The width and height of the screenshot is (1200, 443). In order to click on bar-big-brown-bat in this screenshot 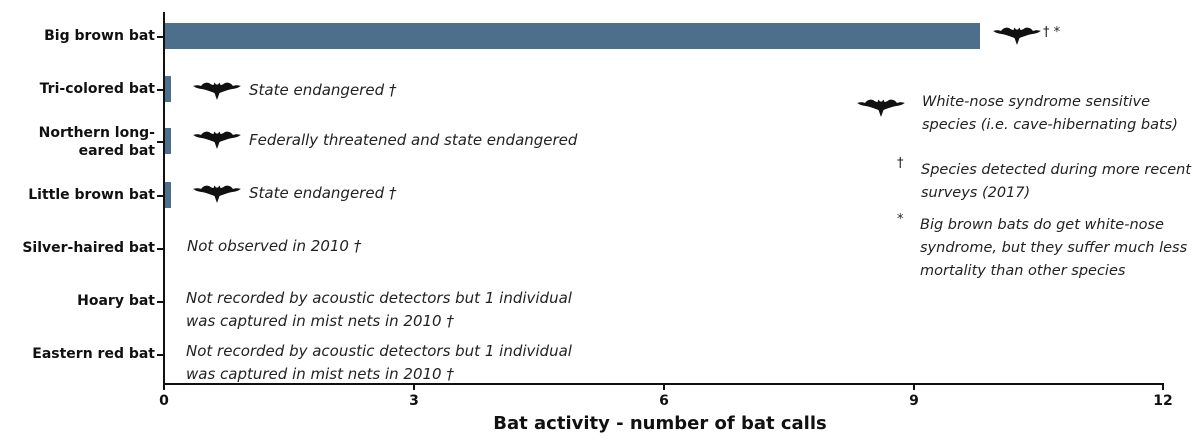, I will do `click(572, 36)`.